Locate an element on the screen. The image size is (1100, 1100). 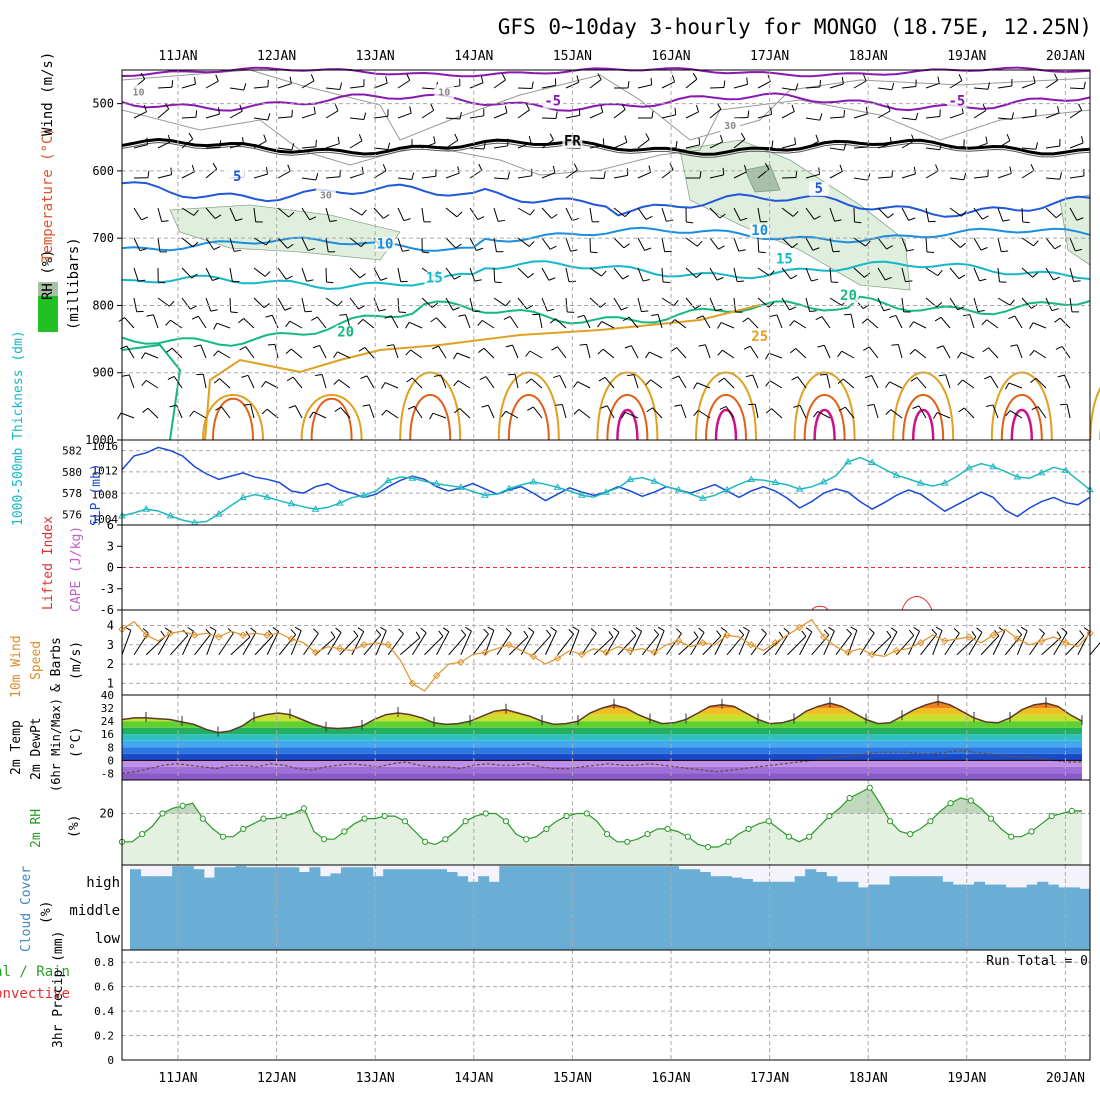
lifted-index-tick-label: 0 is located at coordinates (110, 568).